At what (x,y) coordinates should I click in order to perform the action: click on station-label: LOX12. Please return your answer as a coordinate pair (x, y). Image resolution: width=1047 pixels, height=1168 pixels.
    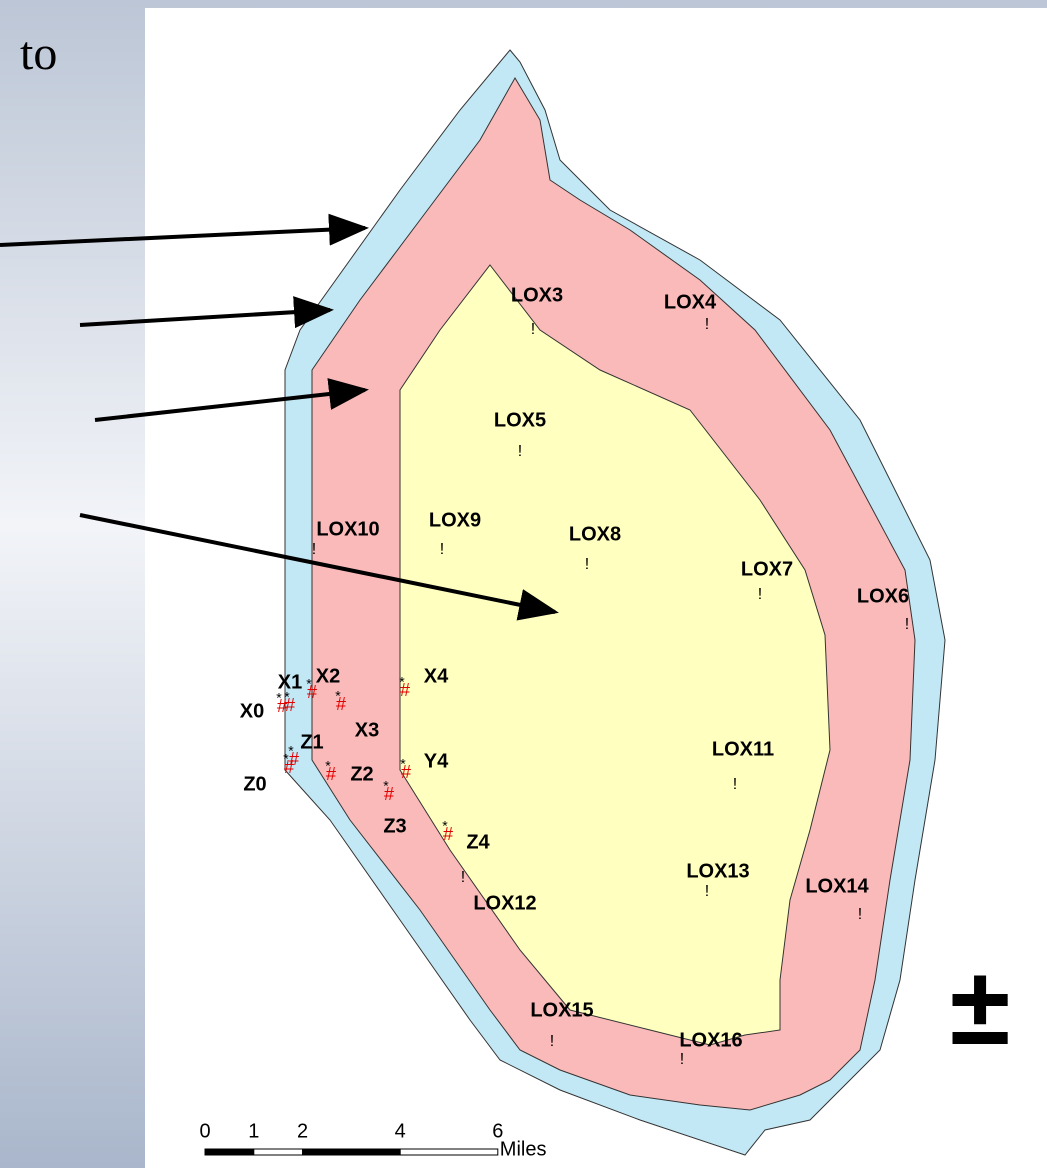
    Looking at the image, I should click on (504, 903).